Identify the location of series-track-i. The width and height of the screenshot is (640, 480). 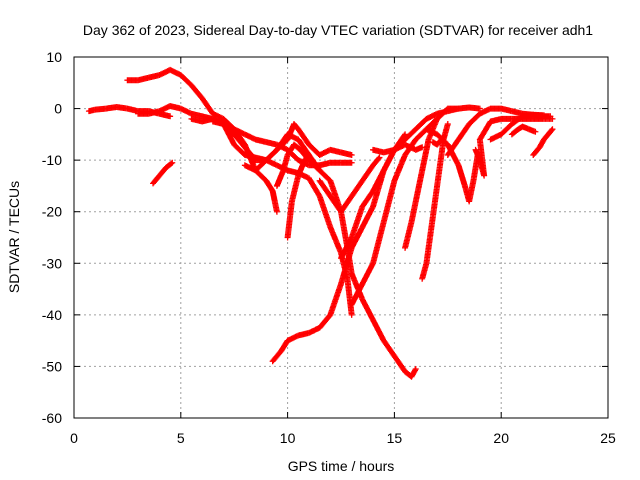
(298, 165).